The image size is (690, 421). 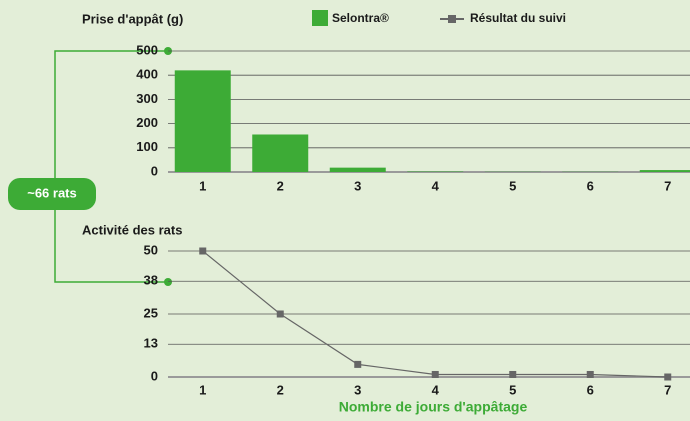 I want to click on y-tick-label: 25, so click(x=151, y=312).